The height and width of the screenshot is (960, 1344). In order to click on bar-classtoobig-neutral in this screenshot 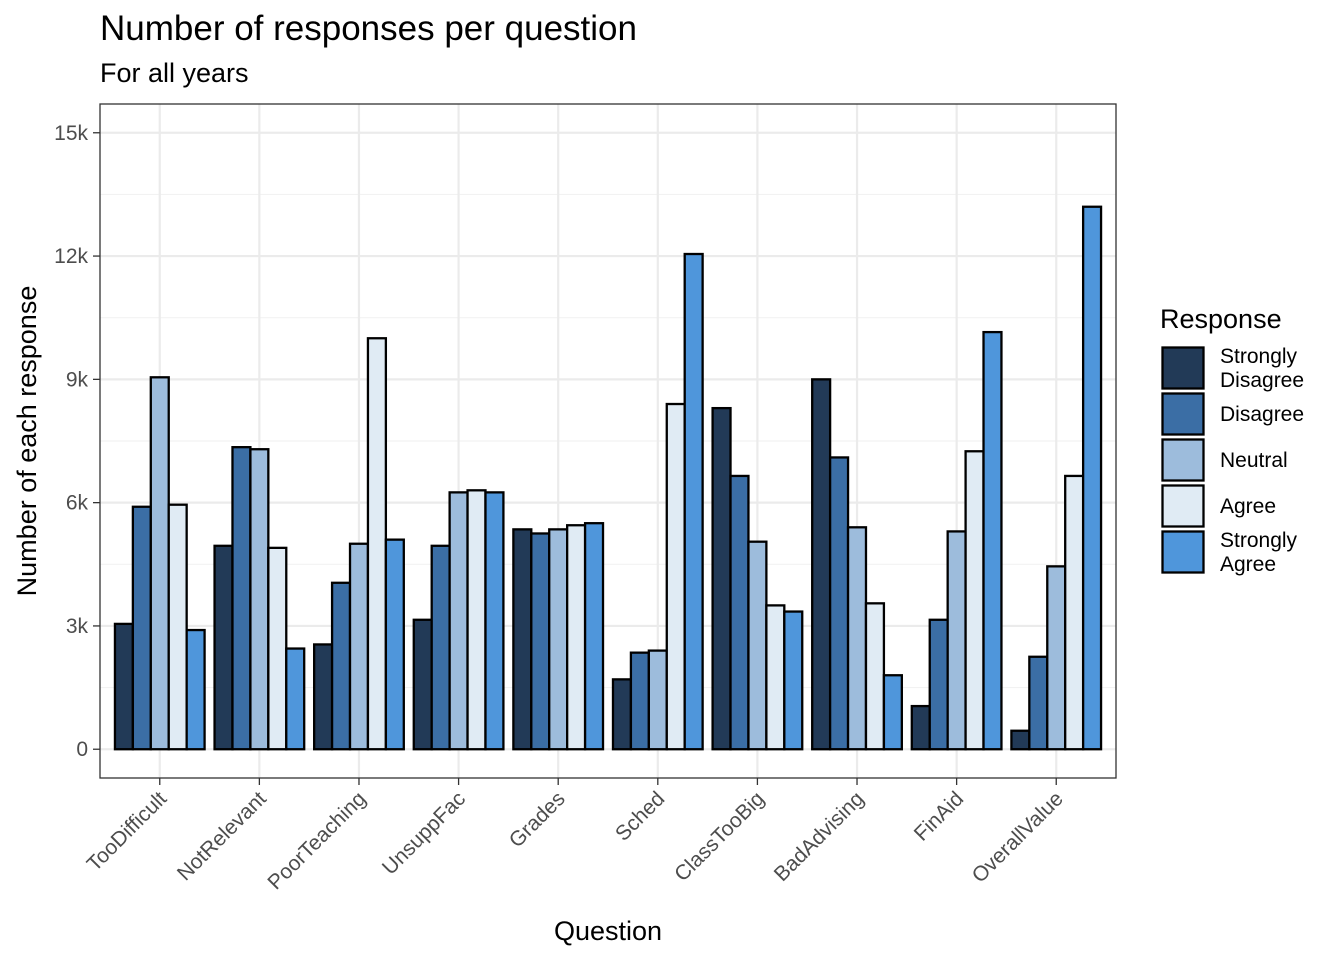, I will do `click(757, 645)`.